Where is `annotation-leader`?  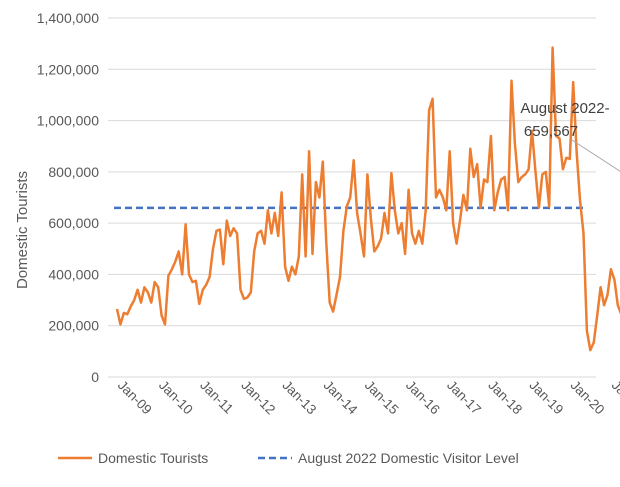
annotation-leader is located at coordinates (595, 155).